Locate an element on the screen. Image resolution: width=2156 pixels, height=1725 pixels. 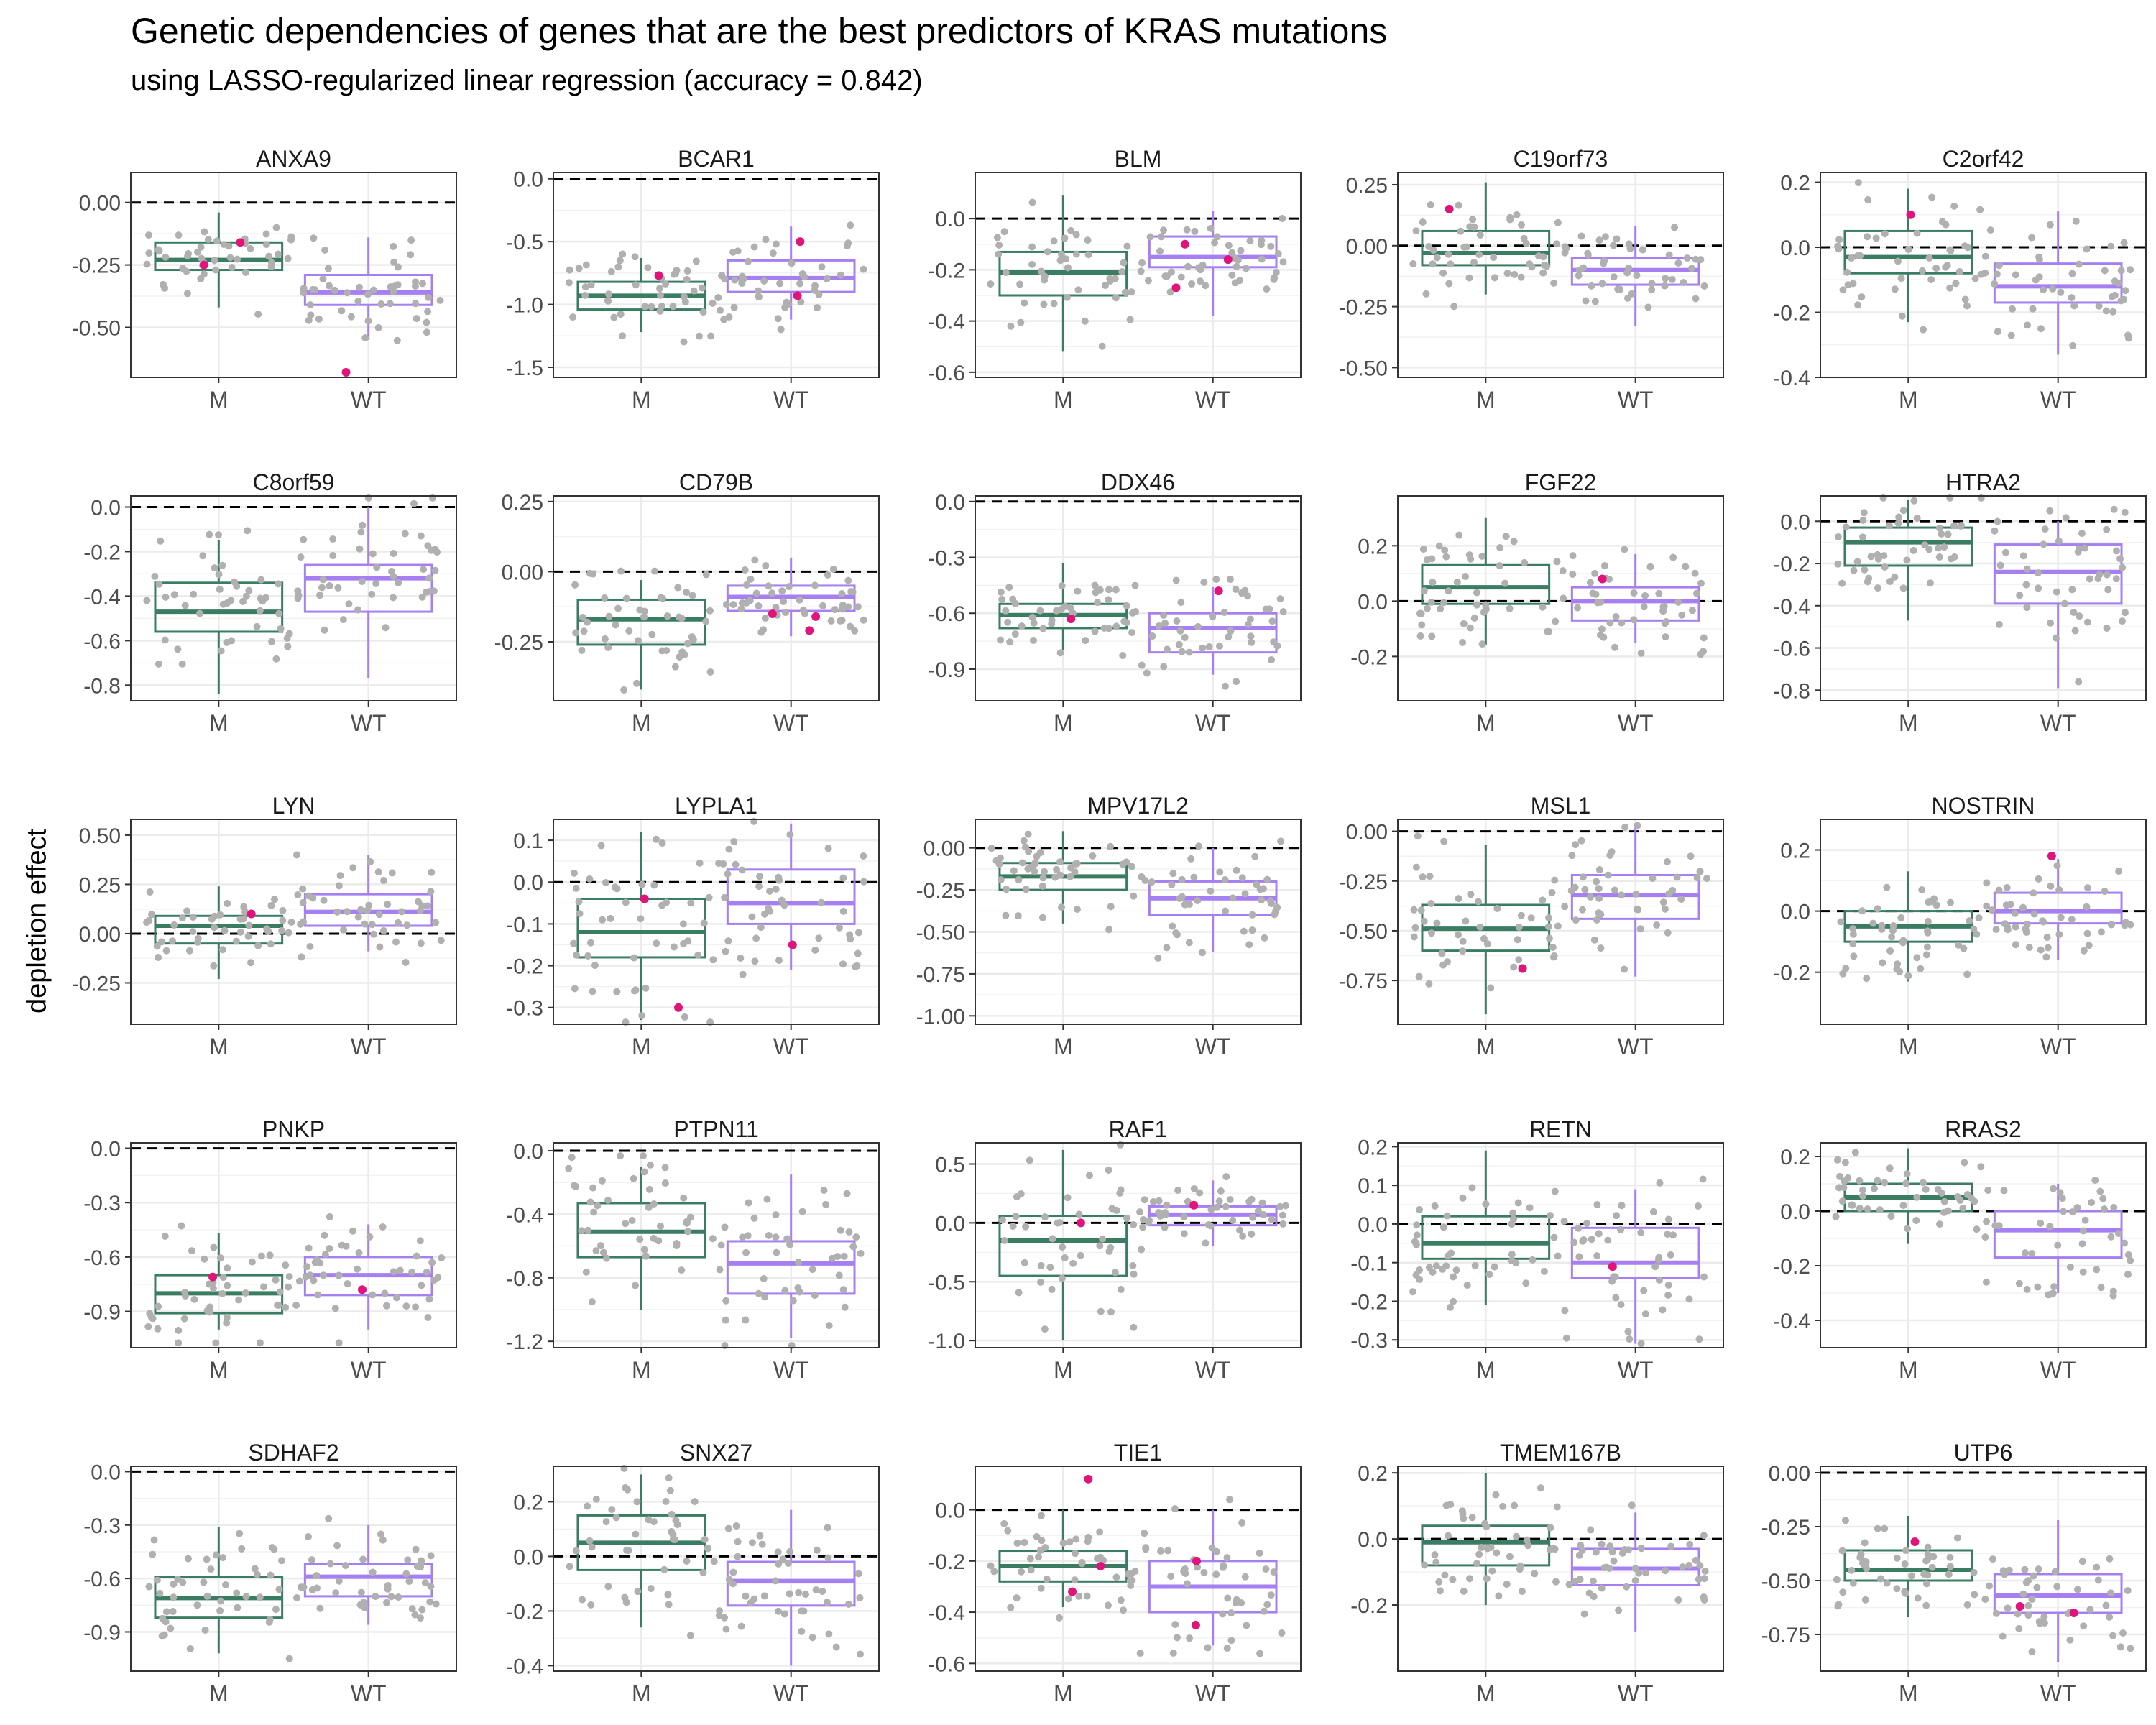
y-tick-label: 0.0 is located at coordinates (1795, 912).